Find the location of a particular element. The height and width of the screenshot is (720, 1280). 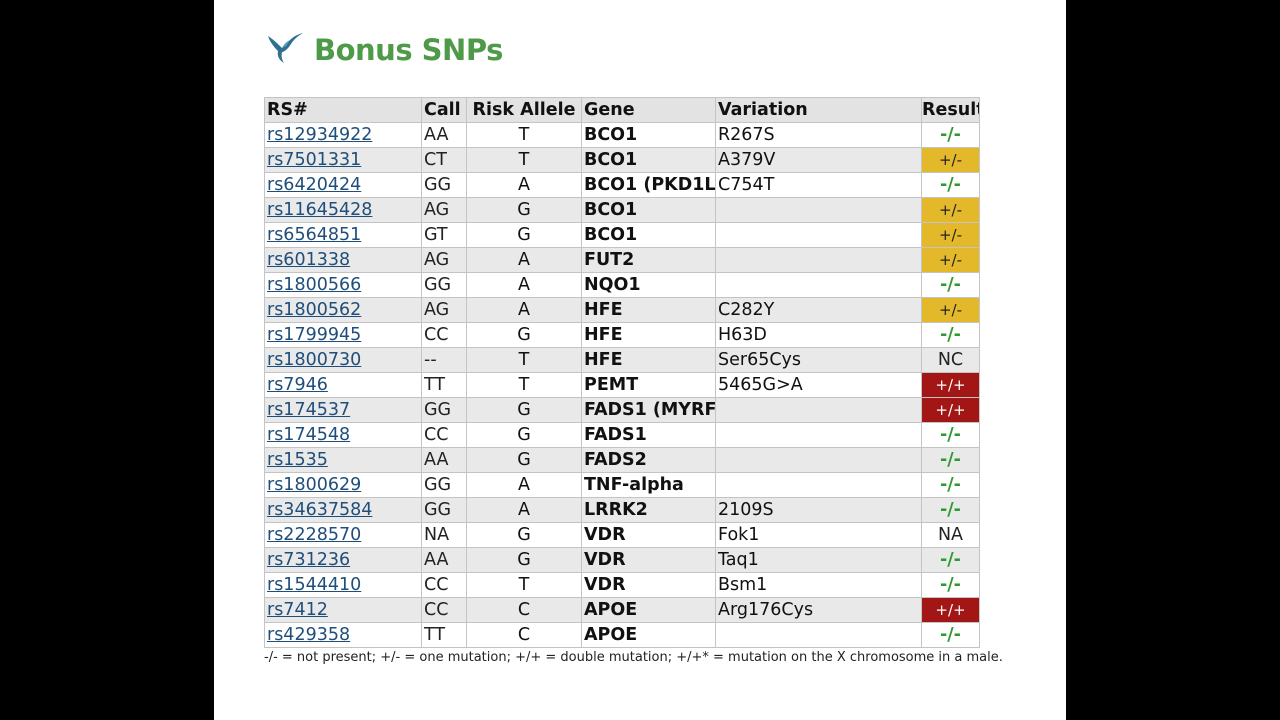

rs-link: rs7501331 is located at coordinates (314, 160).